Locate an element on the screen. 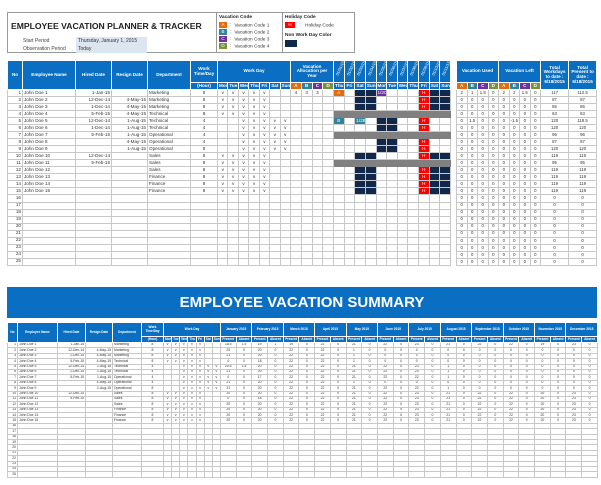  department: Technical is located at coordinates (169, 114).